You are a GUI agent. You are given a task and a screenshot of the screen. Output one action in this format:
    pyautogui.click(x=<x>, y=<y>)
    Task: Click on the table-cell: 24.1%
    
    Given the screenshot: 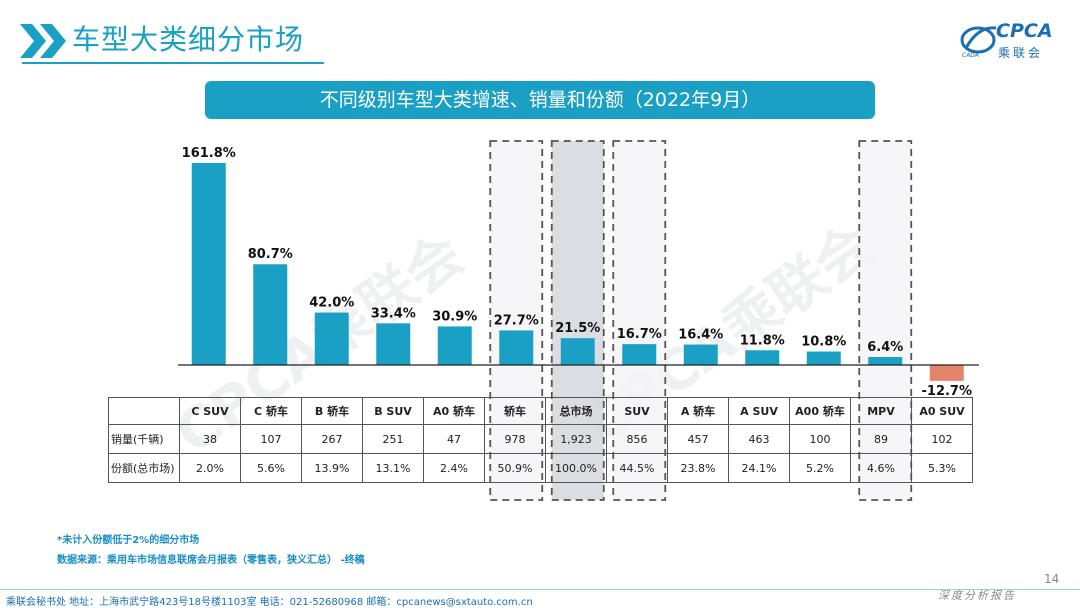 What is the action you would take?
    pyautogui.click(x=759, y=468)
    